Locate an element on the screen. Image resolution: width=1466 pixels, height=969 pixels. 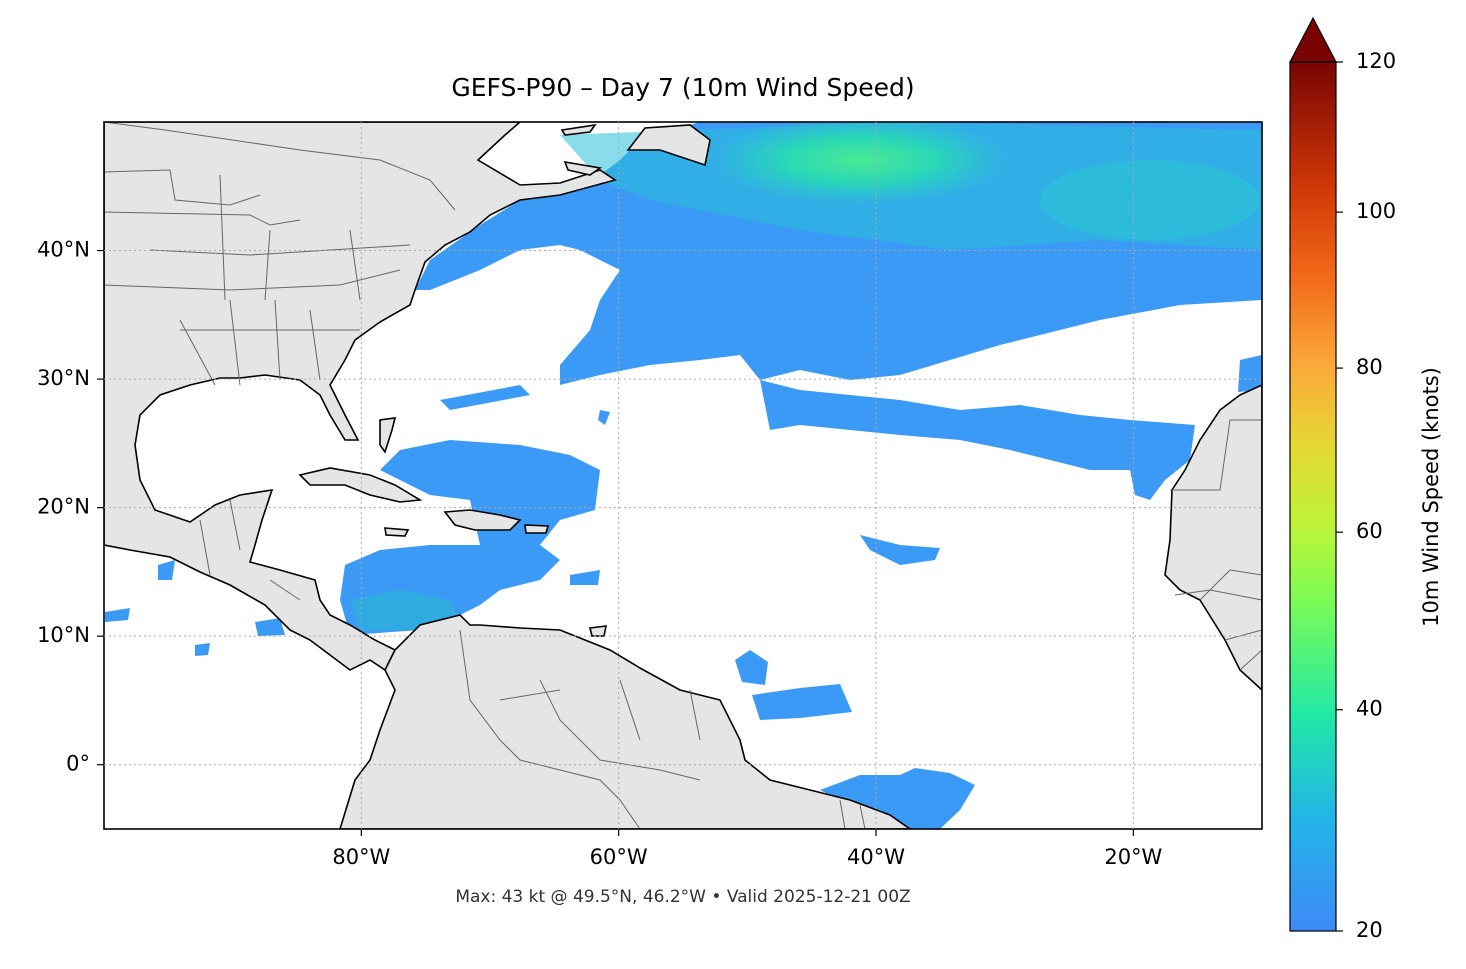
colorbar-tick-label: 60 is located at coordinates (1369, 531).